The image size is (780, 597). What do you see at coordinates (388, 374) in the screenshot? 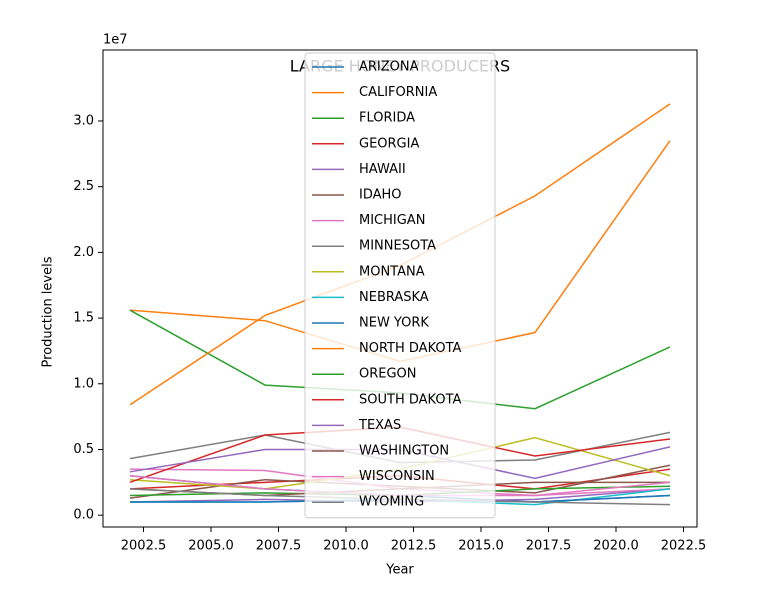
I see `legend-label: OREGON` at bounding box center [388, 374].